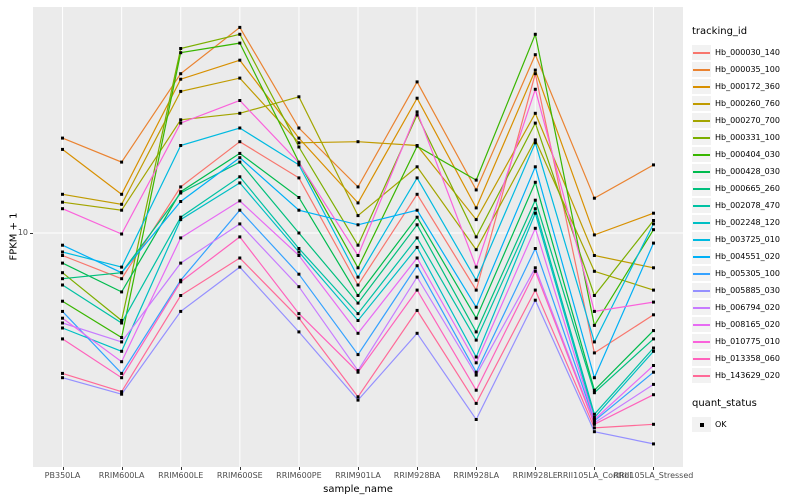 This screenshot has width=800, height=500. I want to click on legend-label: Hb_000260_760, so click(747, 103).